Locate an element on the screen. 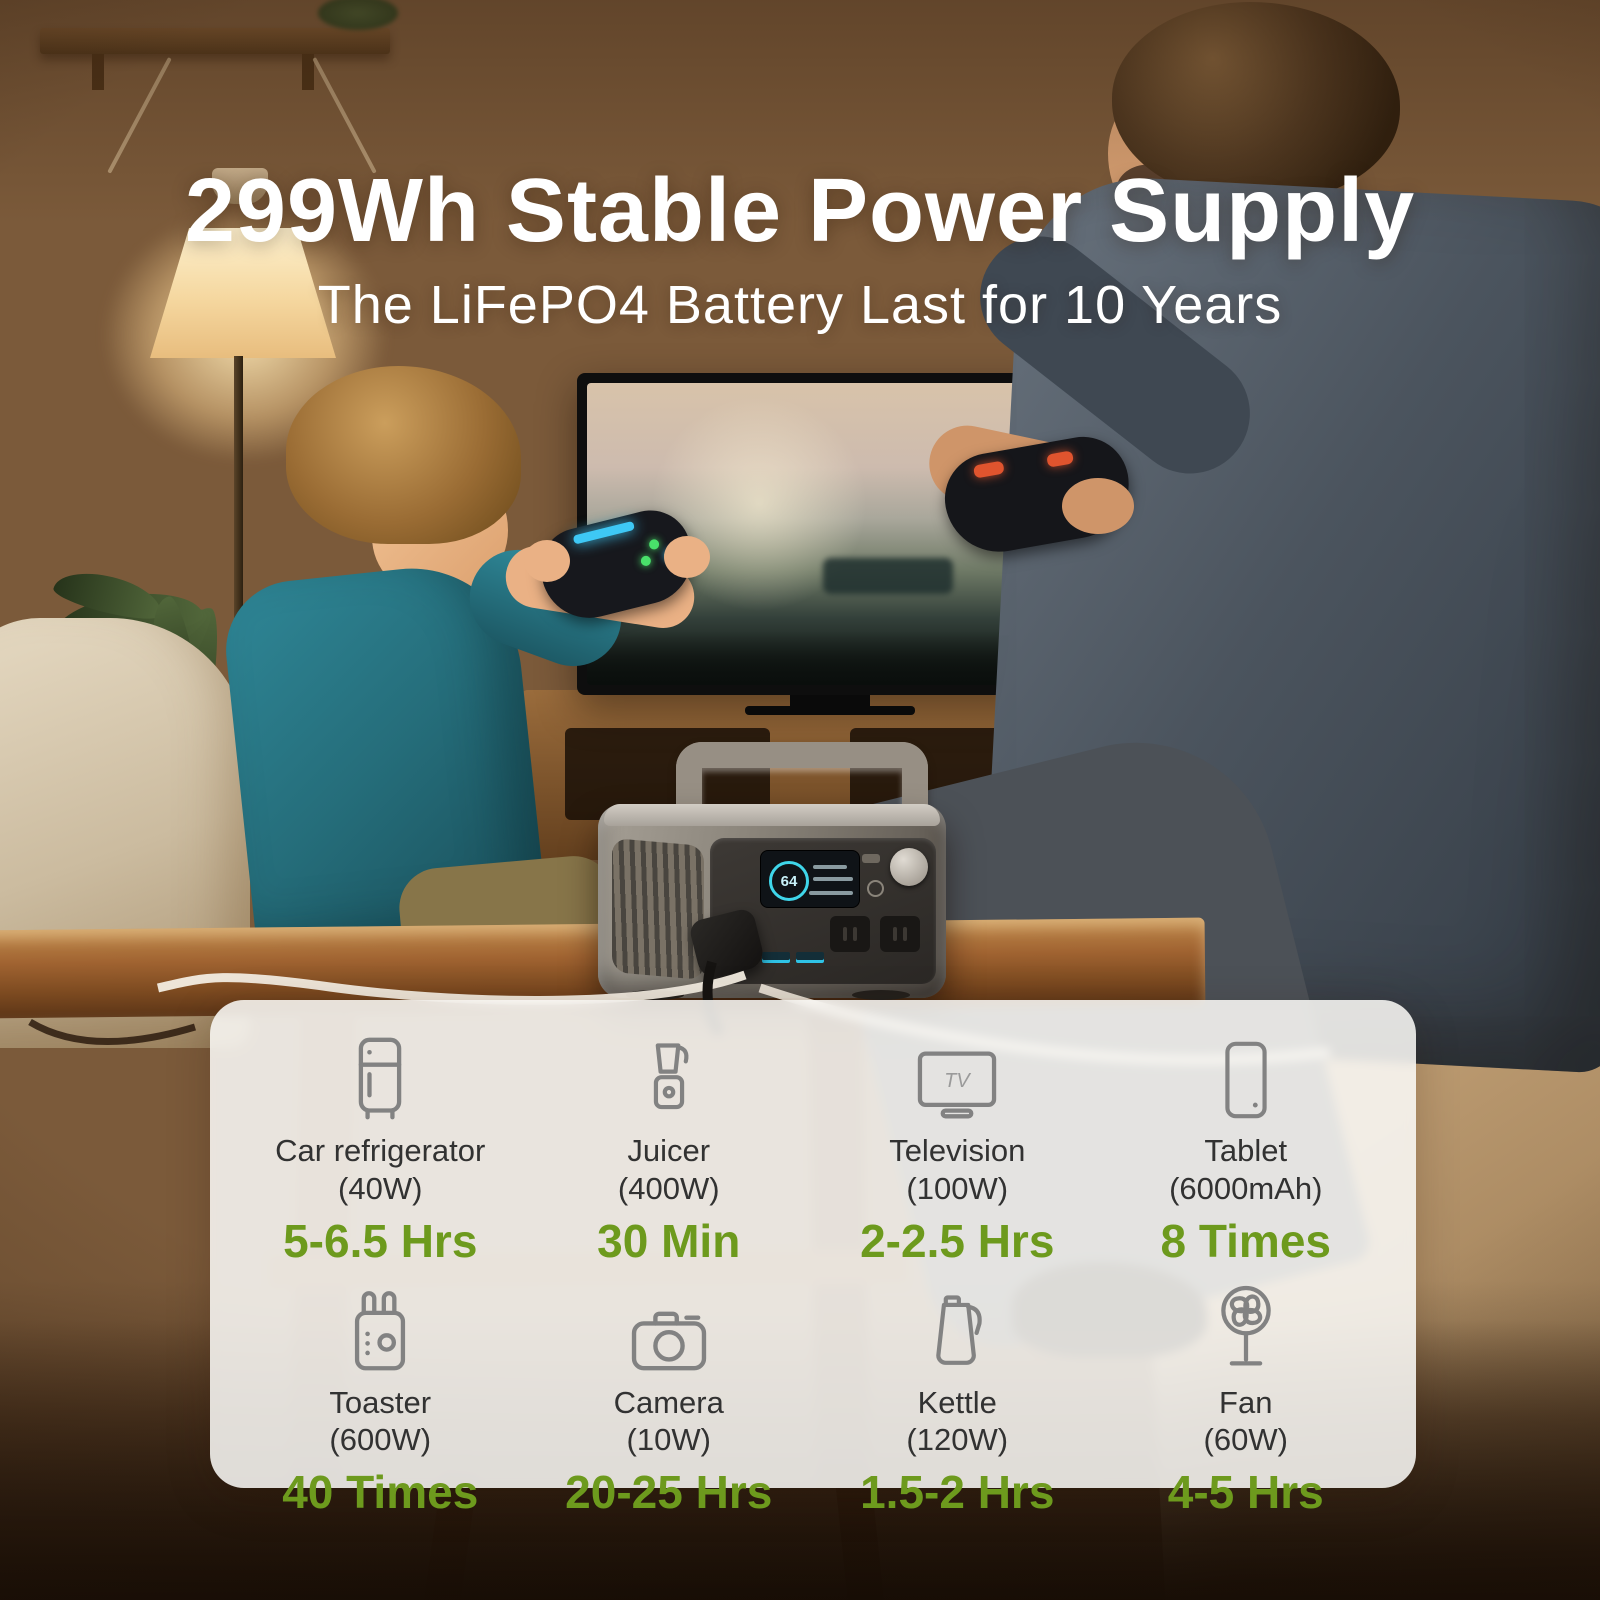 Image resolution: width=1600 pixels, height=1600 pixels. fan-icon is located at coordinates (1246, 1328).